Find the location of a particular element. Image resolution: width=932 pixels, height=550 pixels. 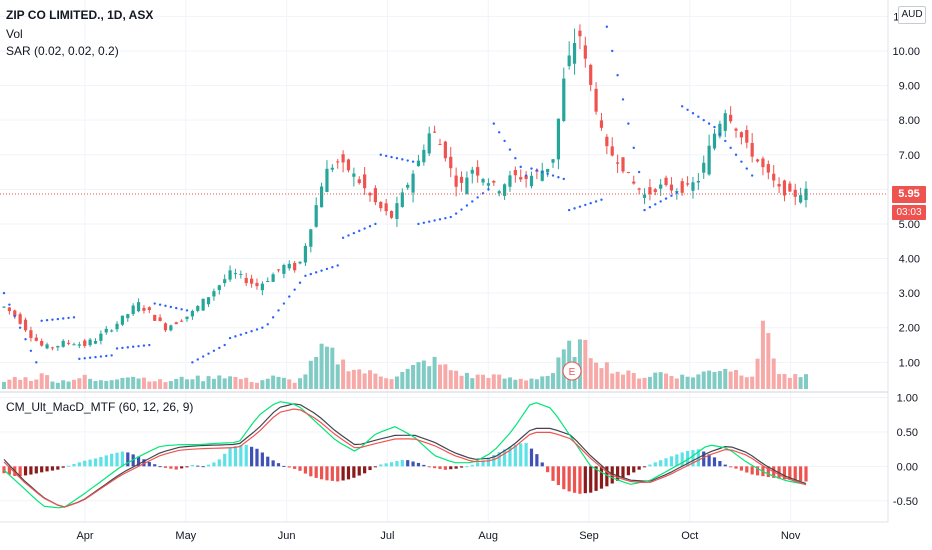

sar-legend: SAR (0.02, 0.02, 0.2) is located at coordinates (62, 51).